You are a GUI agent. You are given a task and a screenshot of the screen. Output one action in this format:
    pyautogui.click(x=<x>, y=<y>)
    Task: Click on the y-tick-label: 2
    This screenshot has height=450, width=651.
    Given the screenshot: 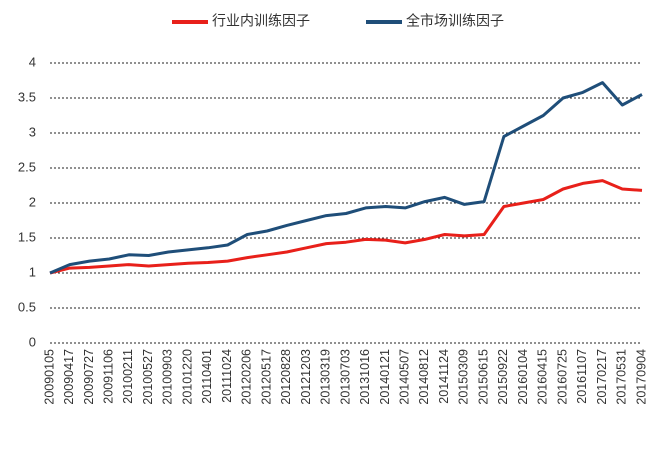 What is the action you would take?
    pyautogui.click(x=32, y=201)
    